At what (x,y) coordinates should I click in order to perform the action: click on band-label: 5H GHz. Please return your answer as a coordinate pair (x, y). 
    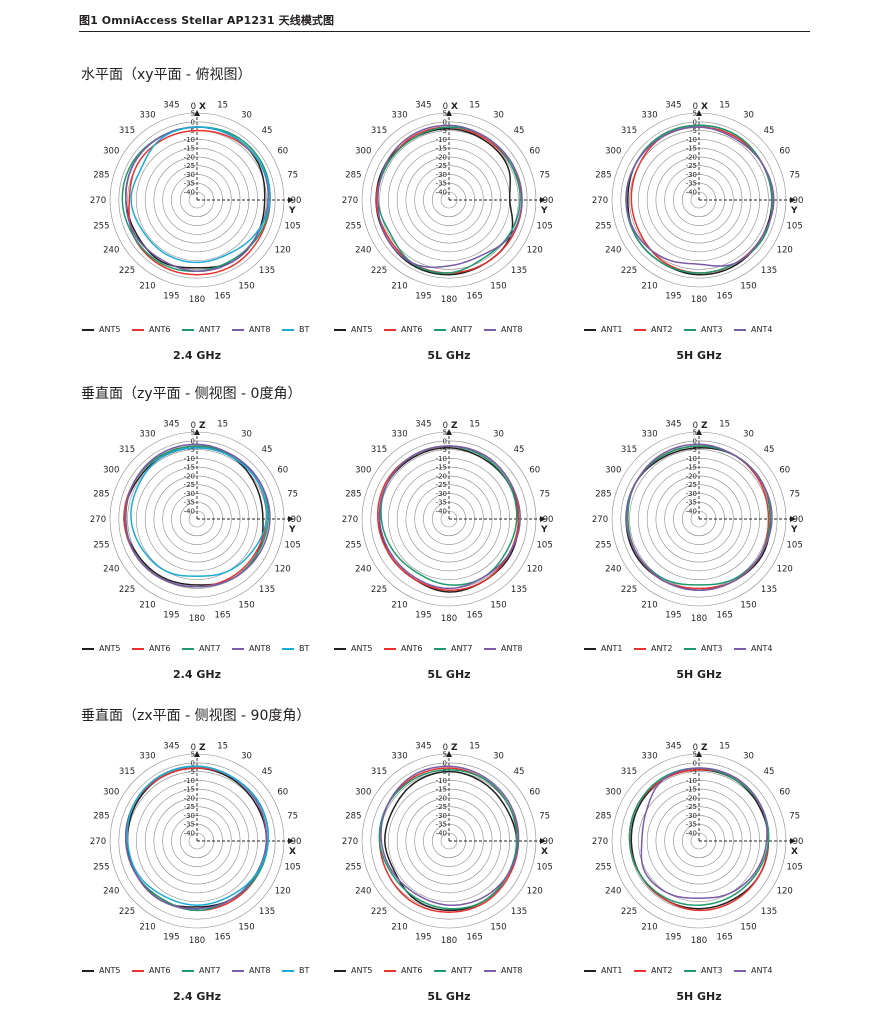
    Looking at the image, I should click on (699, 355).